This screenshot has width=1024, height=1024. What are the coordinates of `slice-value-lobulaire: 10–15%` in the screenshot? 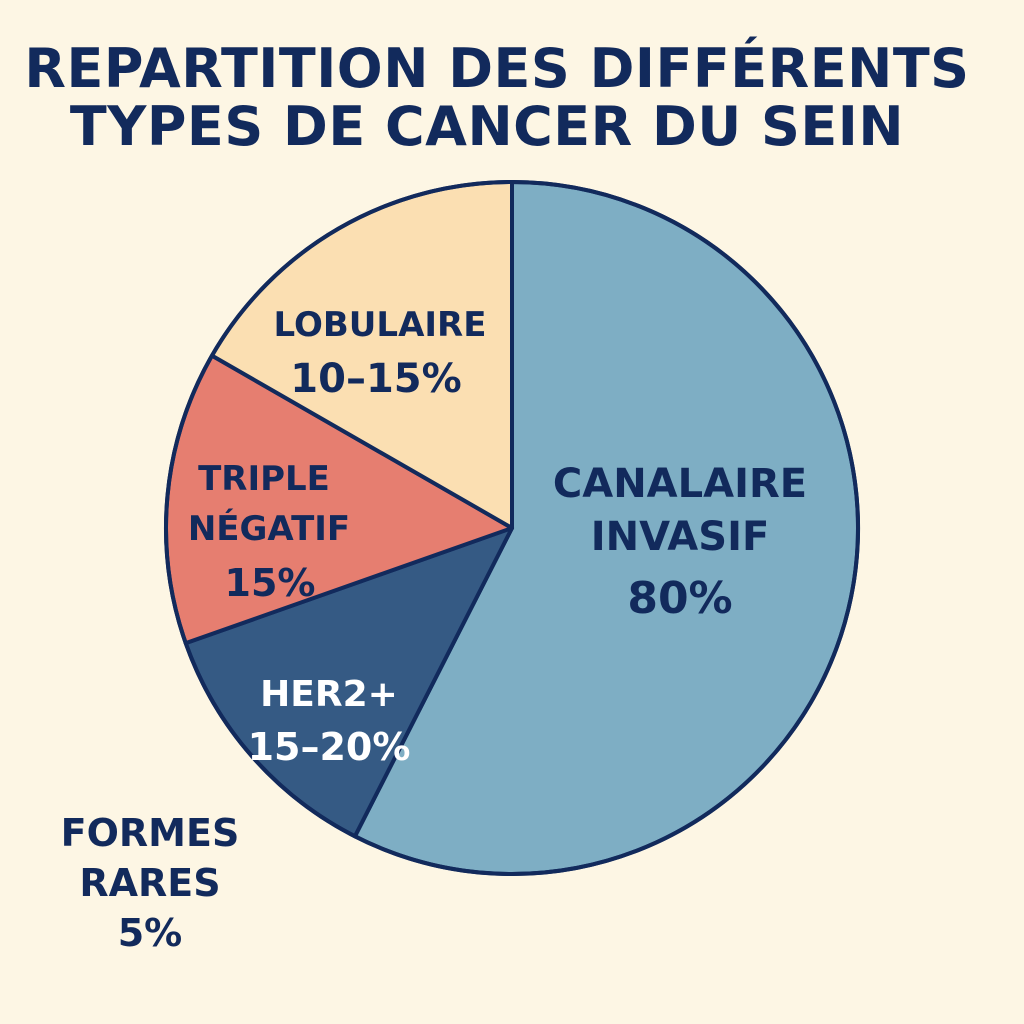 It's located at (375, 379).